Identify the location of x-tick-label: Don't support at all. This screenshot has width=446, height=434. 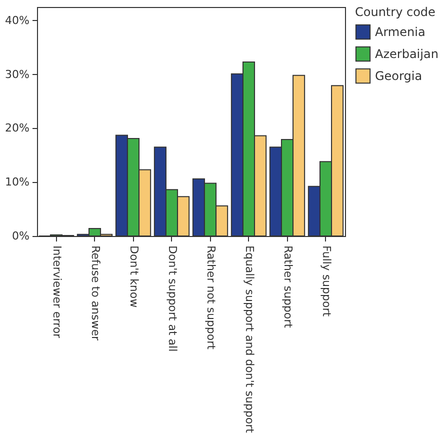
(172, 299).